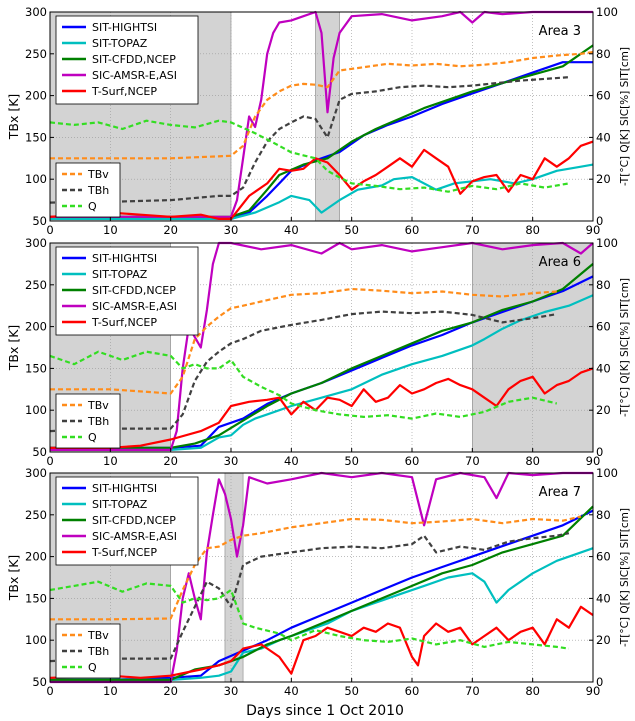  I want to click on y-right-tick-label: 100, so click(607, 243).